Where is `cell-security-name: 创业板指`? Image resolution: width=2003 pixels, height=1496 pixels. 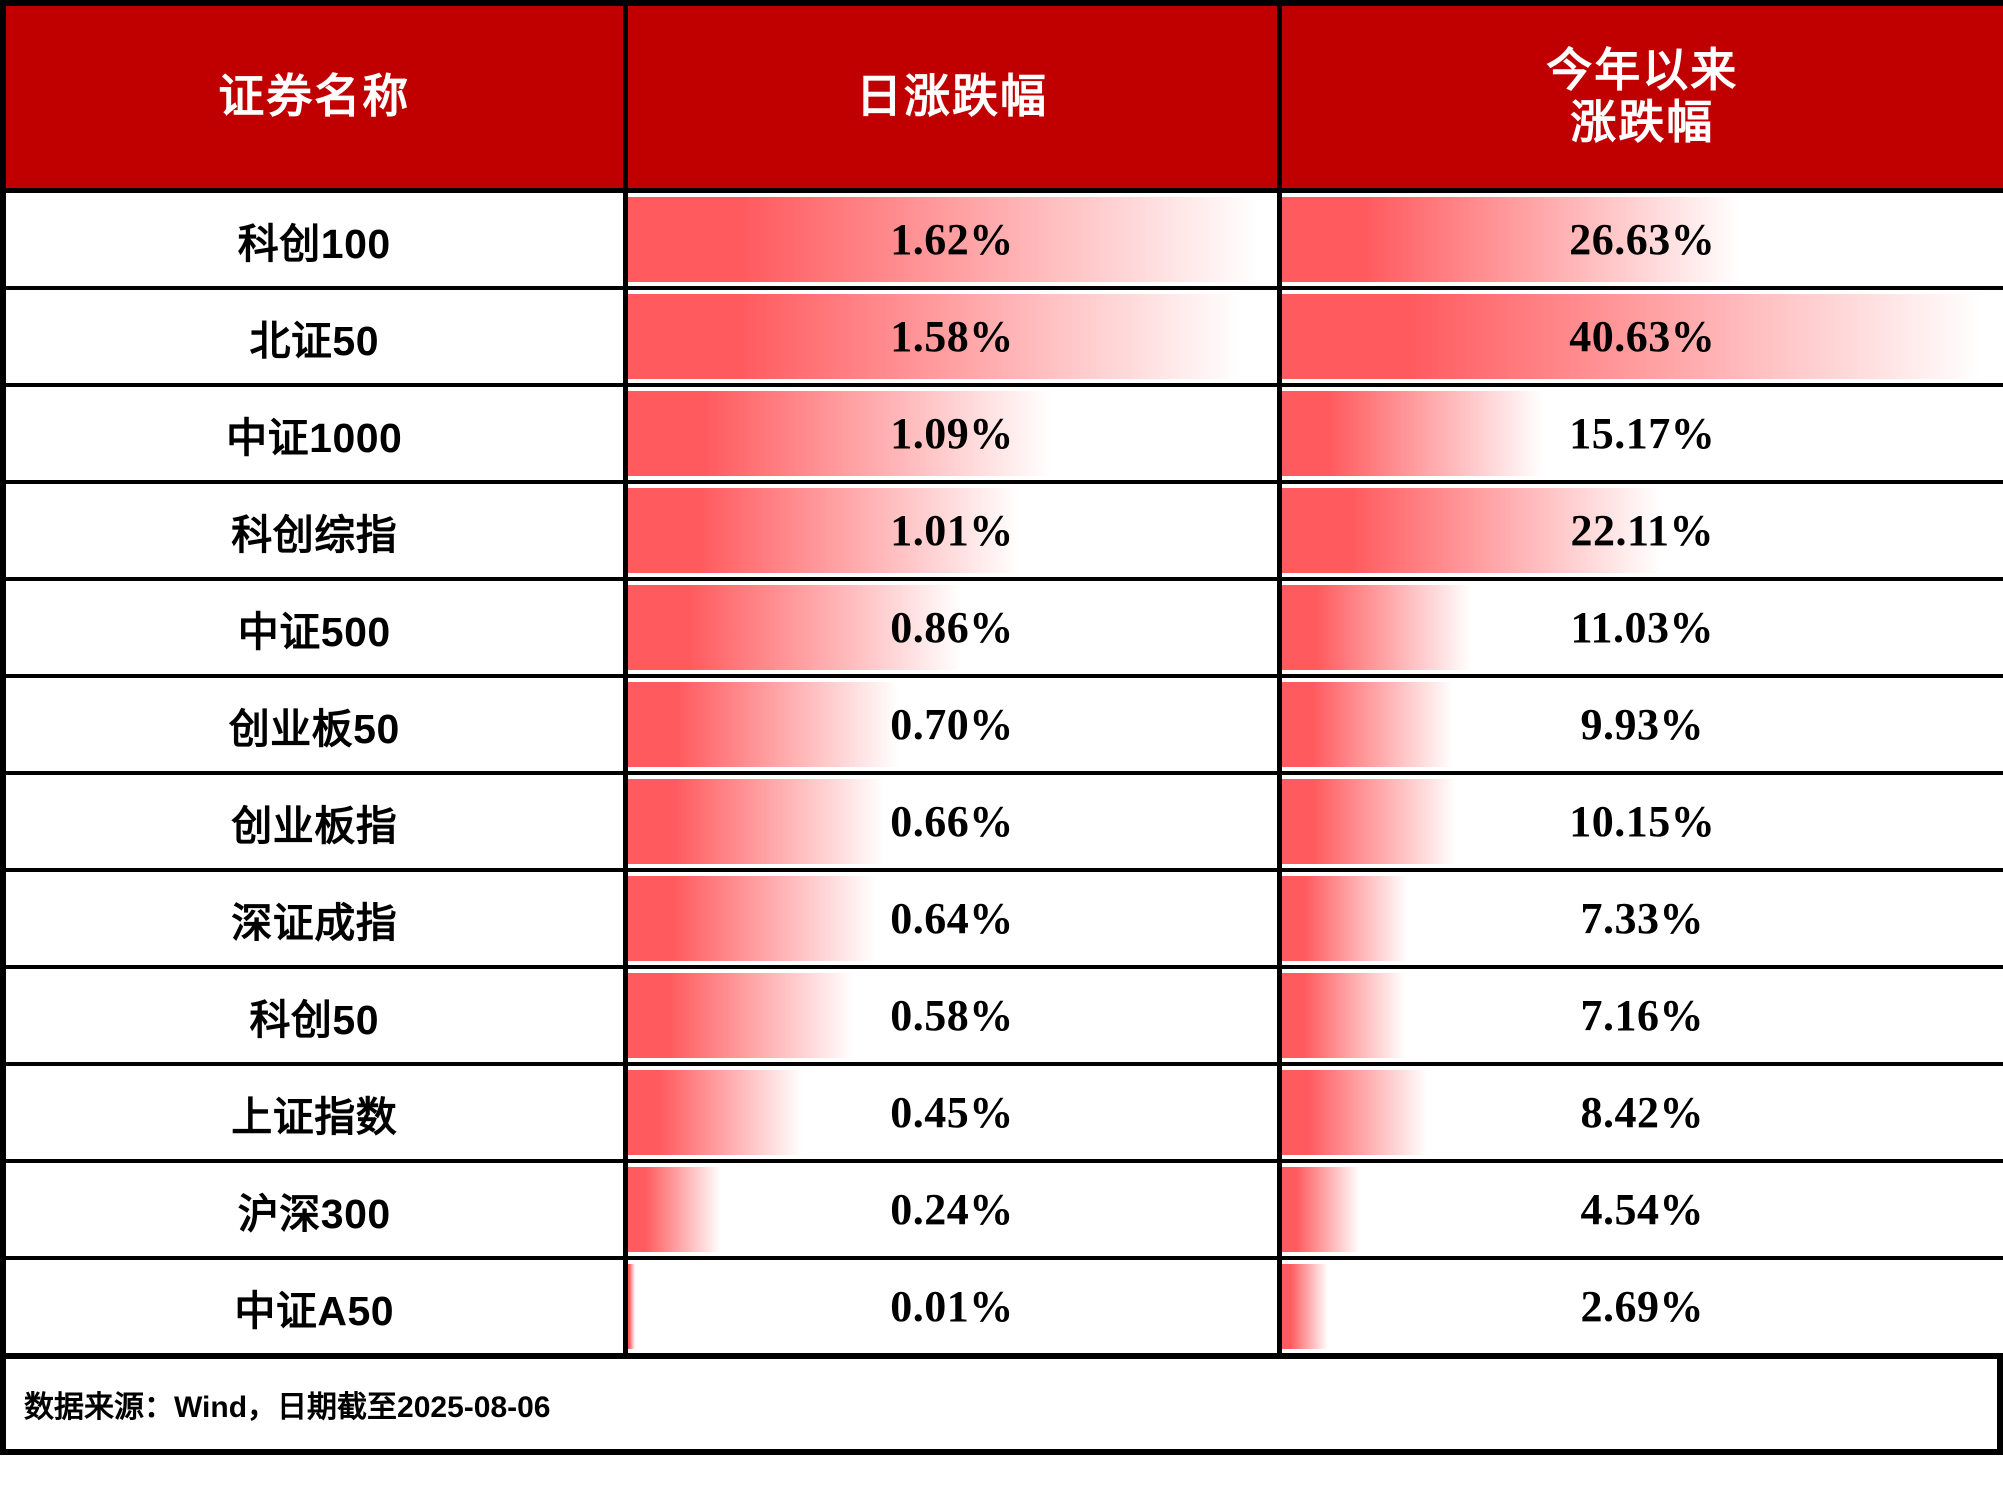 cell-security-name: 创业板指 is located at coordinates (314, 822).